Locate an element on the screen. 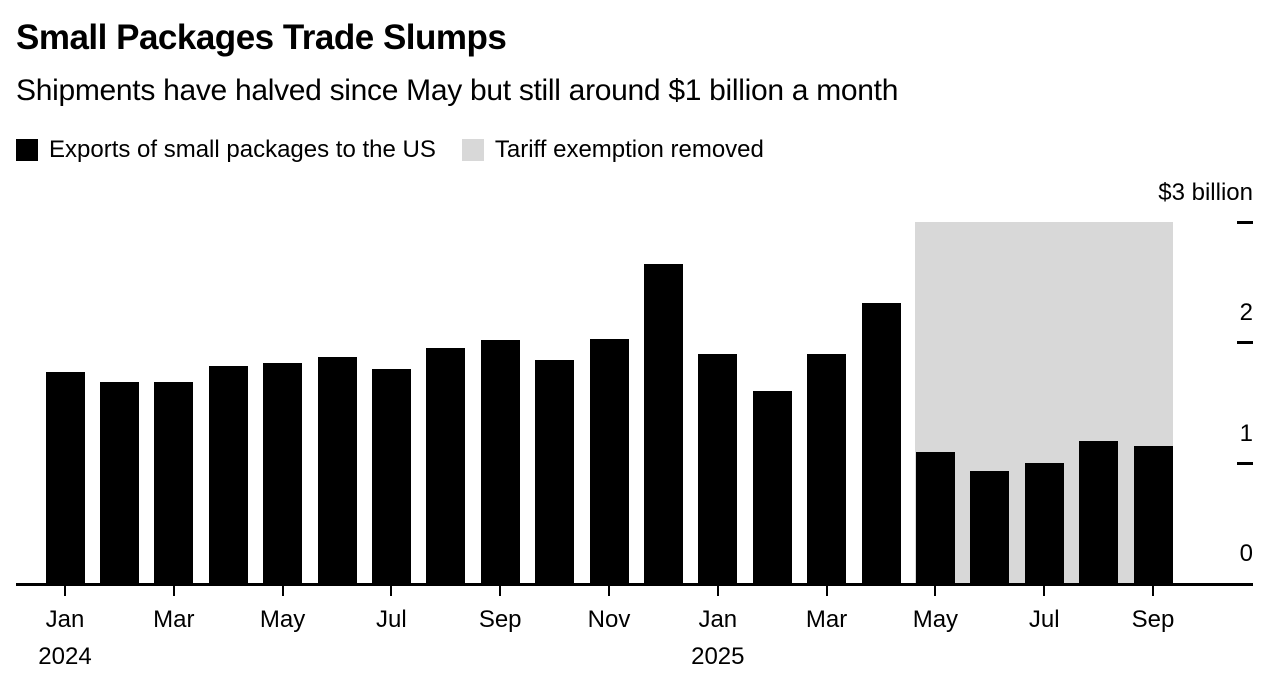  bar-Mar-2024 is located at coordinates (174, 482).